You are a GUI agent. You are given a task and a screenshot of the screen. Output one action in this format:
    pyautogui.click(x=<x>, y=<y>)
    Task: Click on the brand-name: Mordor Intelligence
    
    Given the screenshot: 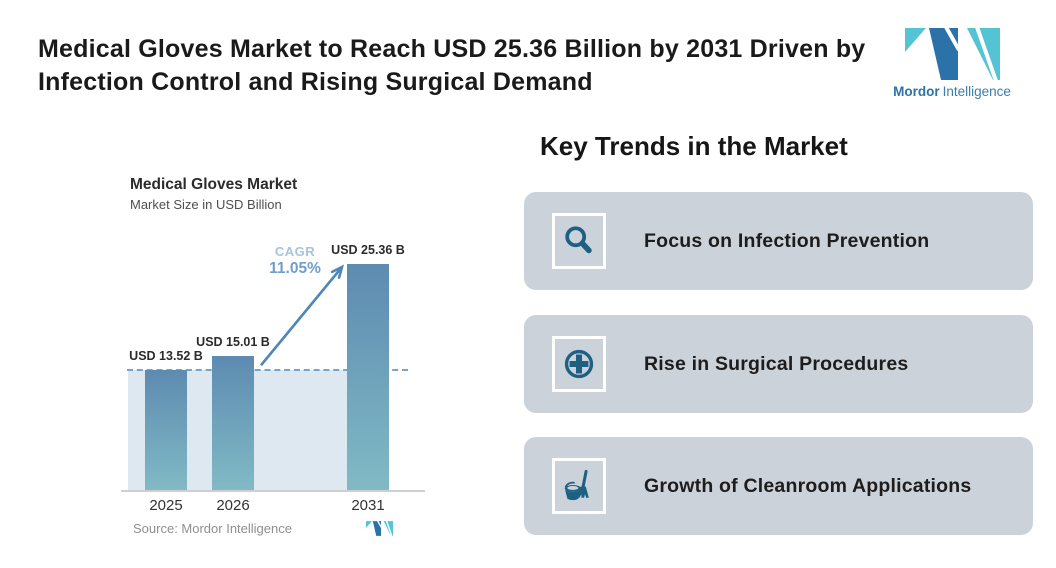 What is the action you would take?
    pyautogui.click(x=952, y=91)
    